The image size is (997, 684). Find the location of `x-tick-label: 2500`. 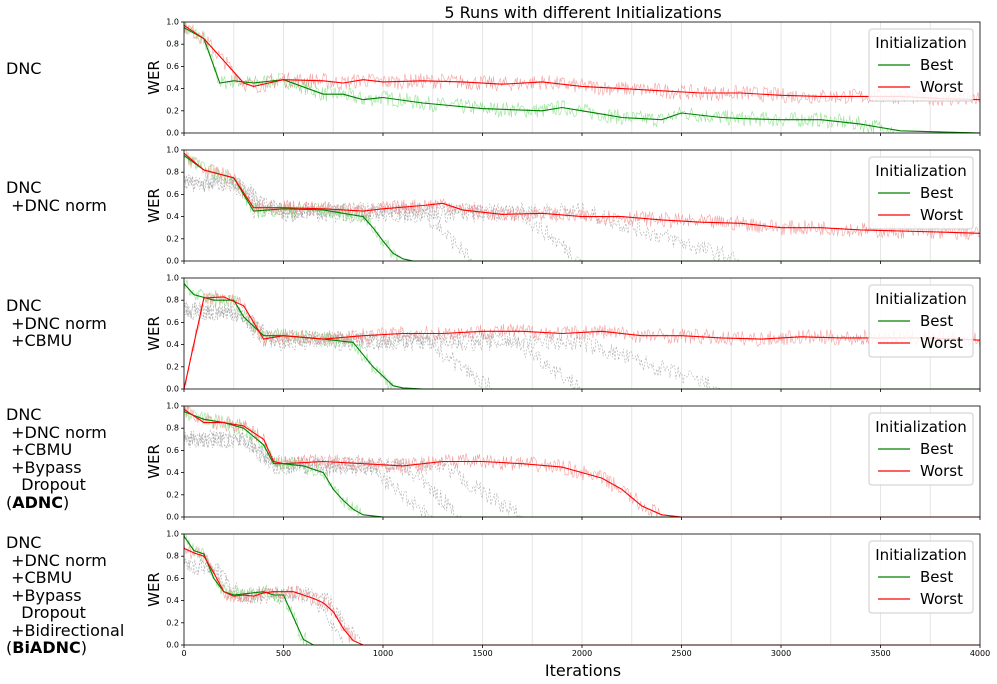

x-tick-label: 2500 is located at coordinates (681, 653).